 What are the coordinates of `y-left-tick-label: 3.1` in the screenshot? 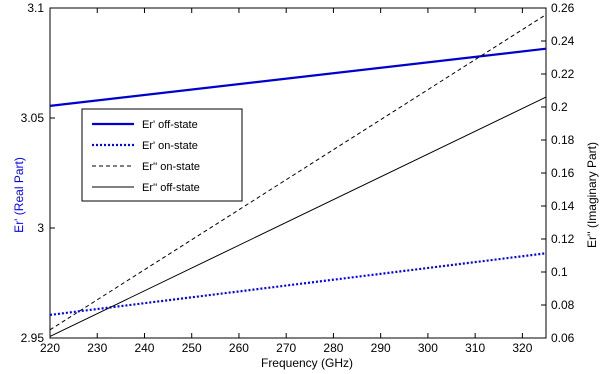 It's located at (35, 8).